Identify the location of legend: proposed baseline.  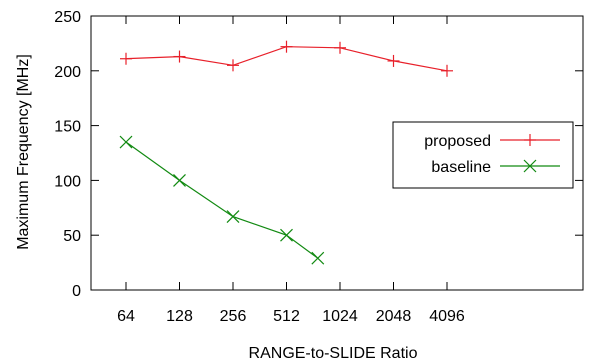
(483, 155).